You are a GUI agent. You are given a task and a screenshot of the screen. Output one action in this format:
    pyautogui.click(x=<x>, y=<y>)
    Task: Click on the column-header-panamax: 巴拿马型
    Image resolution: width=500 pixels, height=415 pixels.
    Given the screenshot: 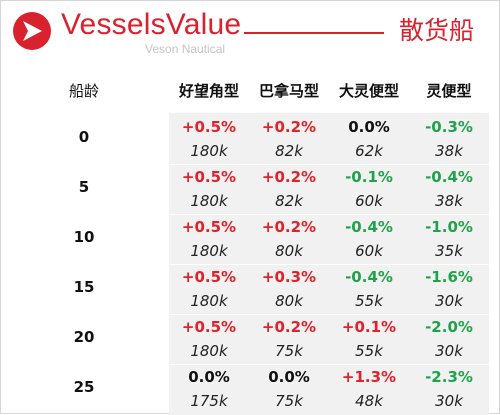 What is the action you would take?
    pyautogui.click(x=288, y=91)
    